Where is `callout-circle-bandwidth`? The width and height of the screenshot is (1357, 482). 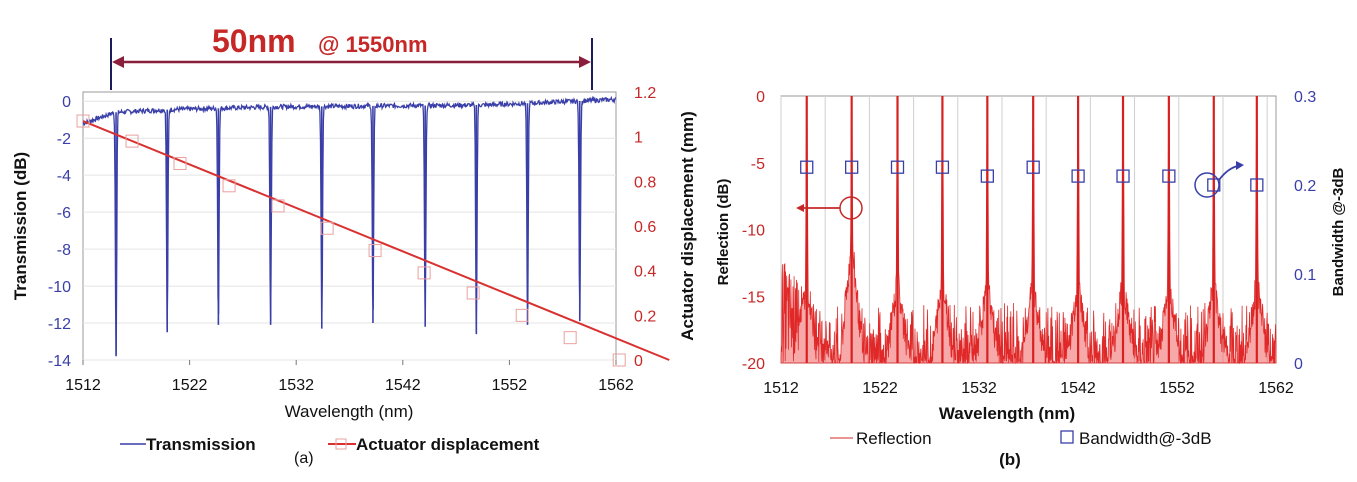 callout-circle-bandwidth is located at coordinates (1207, 185).